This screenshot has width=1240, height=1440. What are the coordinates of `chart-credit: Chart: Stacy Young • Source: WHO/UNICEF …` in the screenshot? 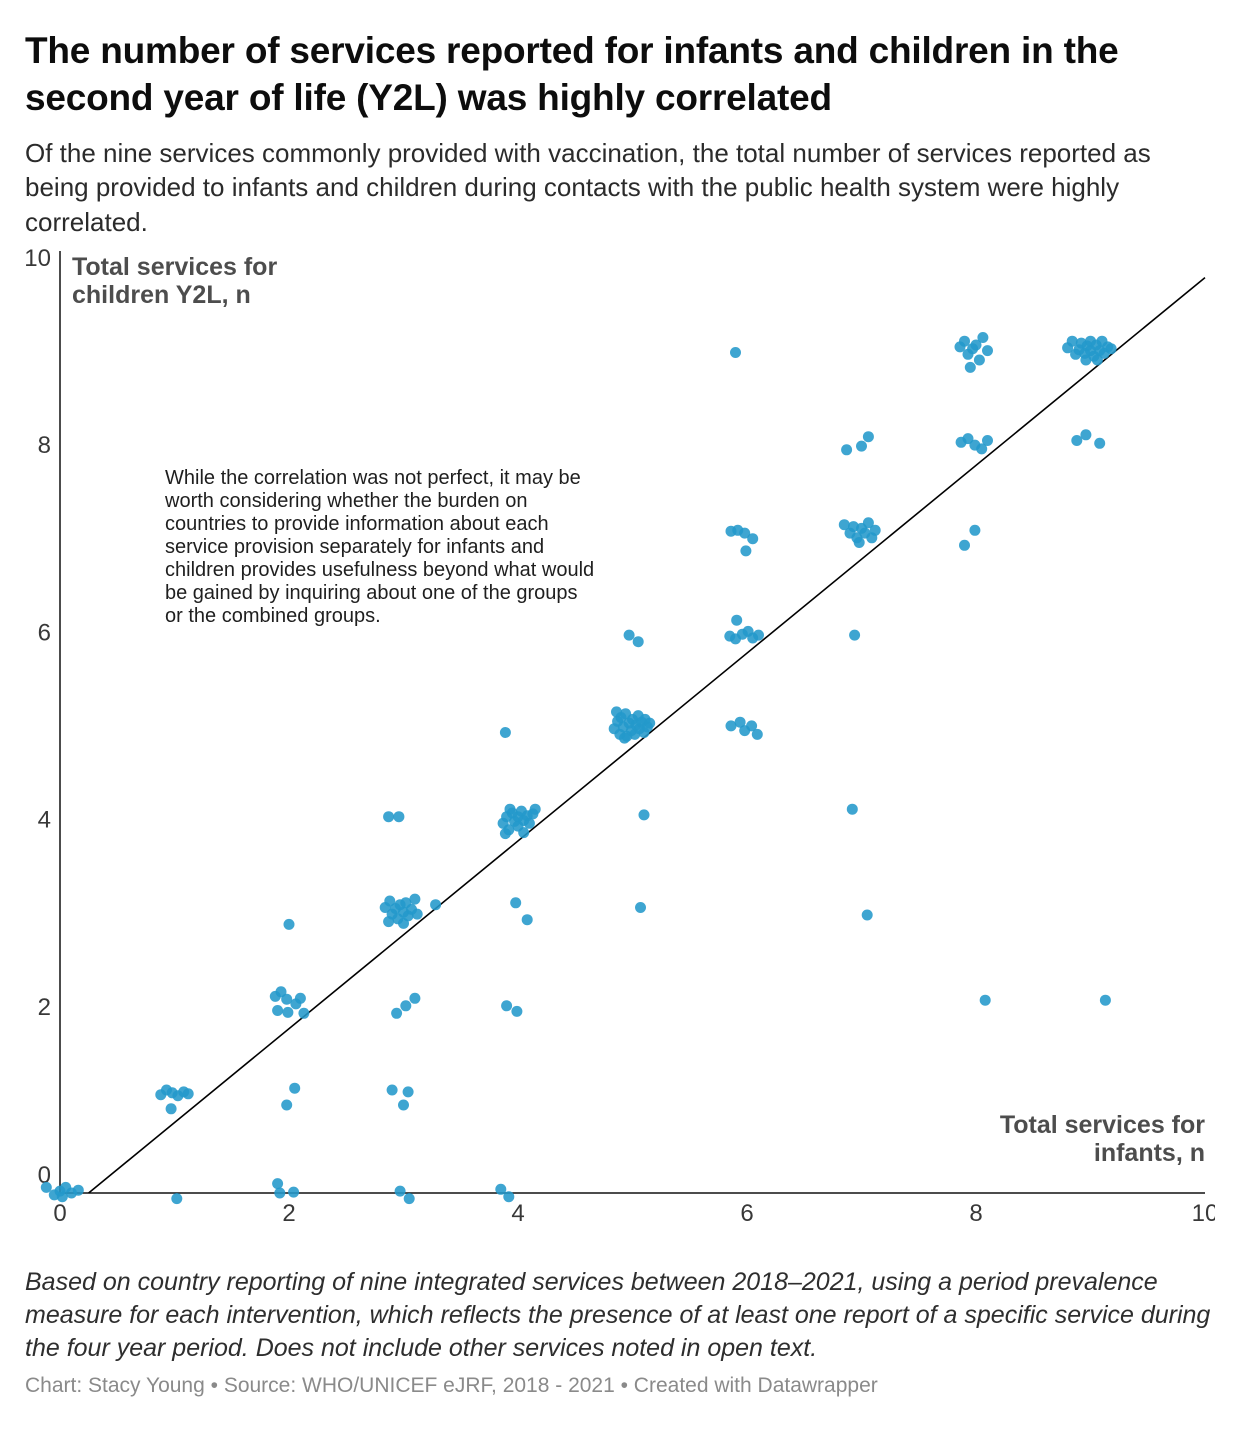 It's located at (451, 1385).